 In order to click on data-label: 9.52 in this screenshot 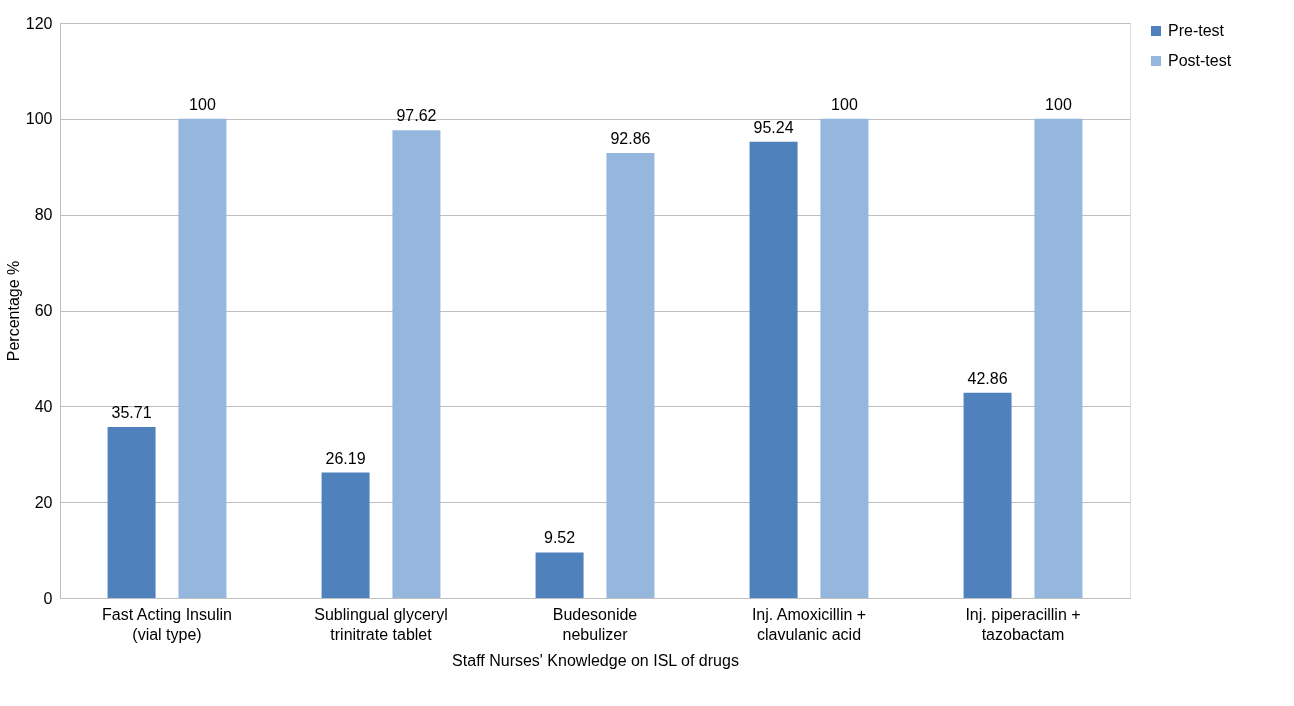, I will do `click(560, 538)`.